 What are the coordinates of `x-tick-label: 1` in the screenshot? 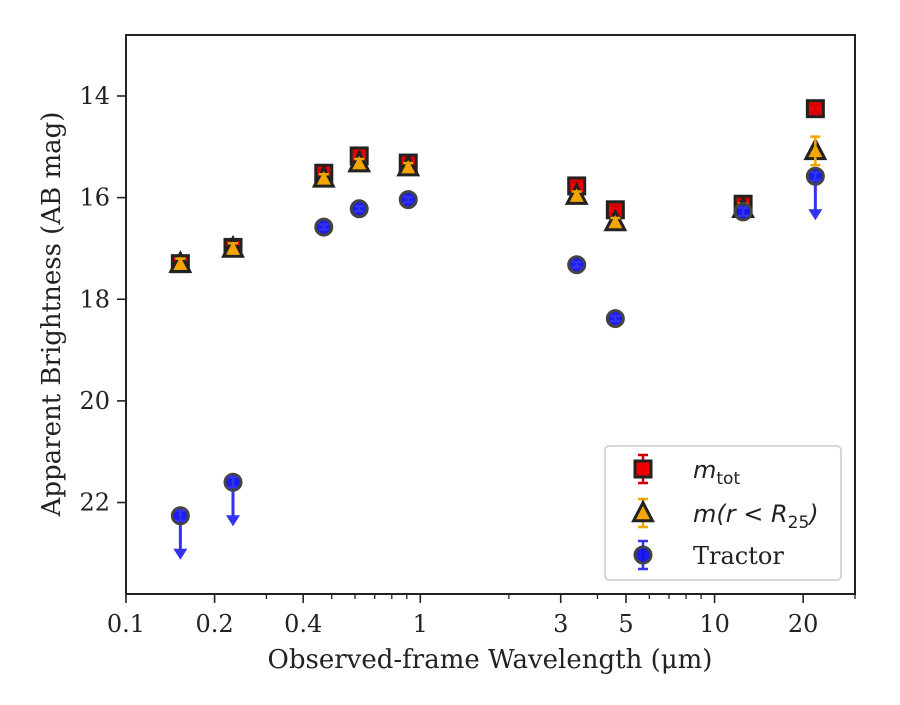 It's located at (420, 624).